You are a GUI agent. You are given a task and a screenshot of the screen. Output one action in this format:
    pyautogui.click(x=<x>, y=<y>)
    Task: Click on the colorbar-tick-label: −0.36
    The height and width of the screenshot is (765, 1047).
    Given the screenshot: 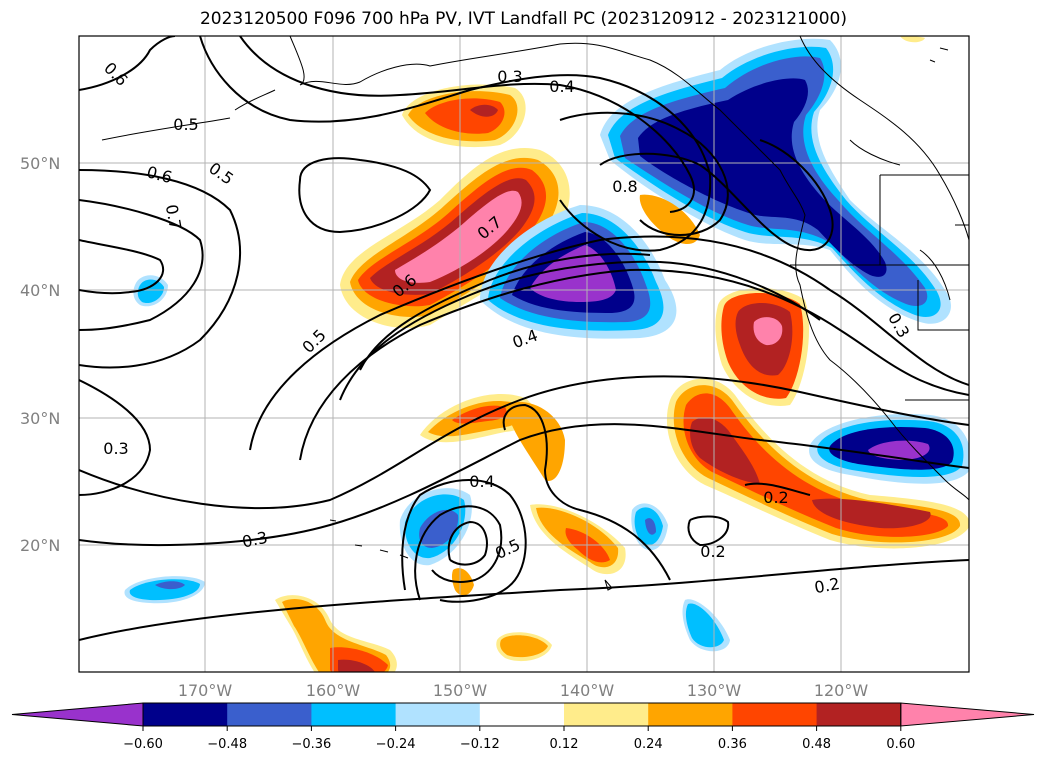 What is the action you would take?
    pyautogui.click(x=311, y=744)
    